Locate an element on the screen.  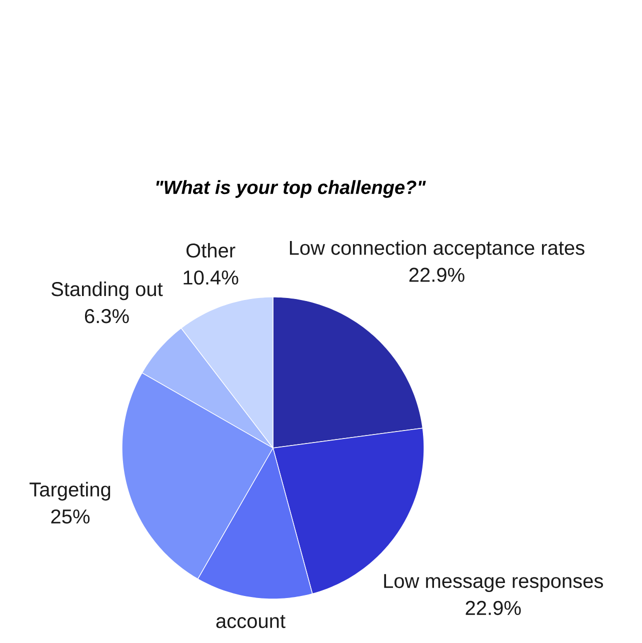
slice-label: Standing out is located at coordinates (107, 291).